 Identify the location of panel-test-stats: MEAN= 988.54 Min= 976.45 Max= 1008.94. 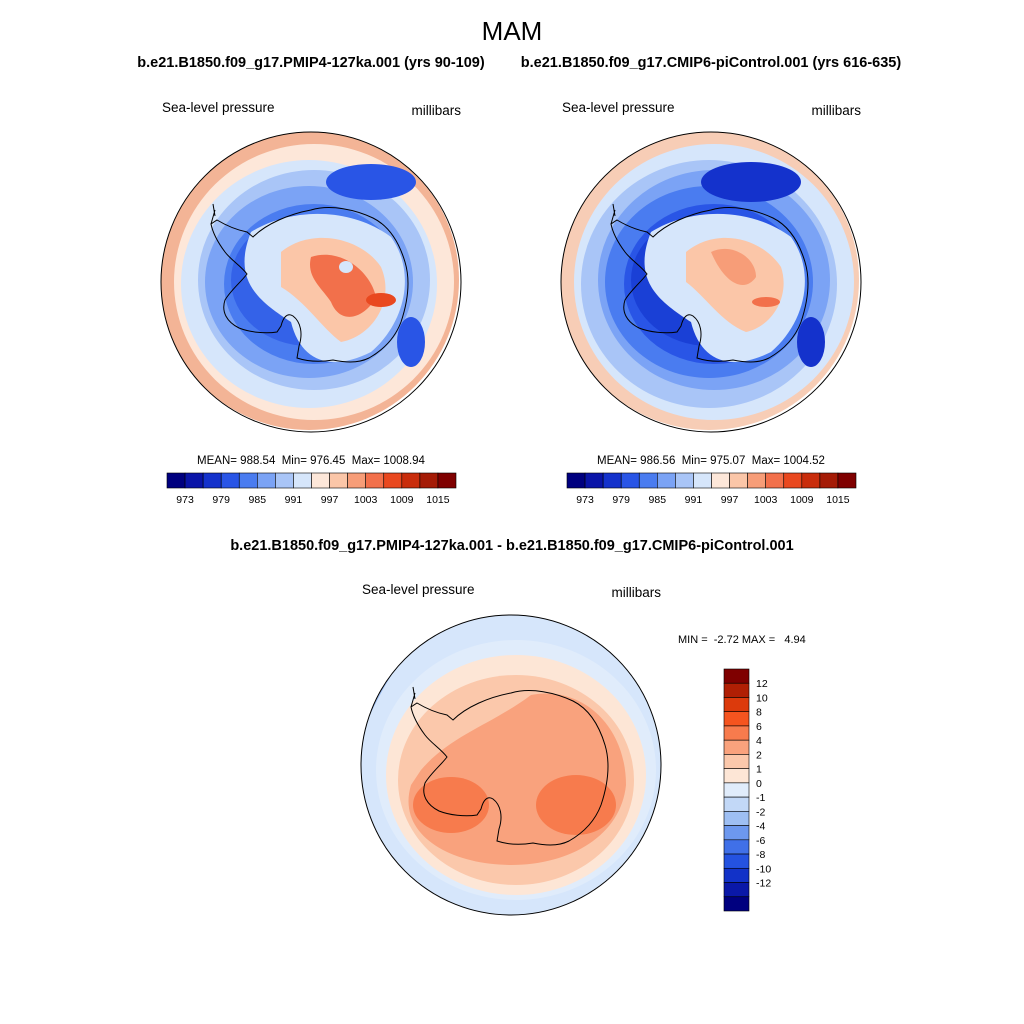
(311, 461).